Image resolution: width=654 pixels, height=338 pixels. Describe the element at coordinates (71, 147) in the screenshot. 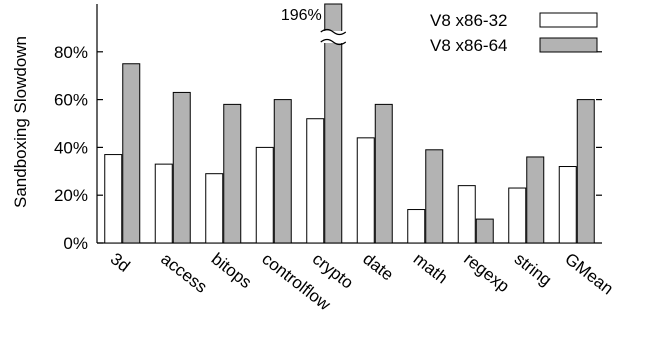

I see `y-tick-label: 40%` at that location.